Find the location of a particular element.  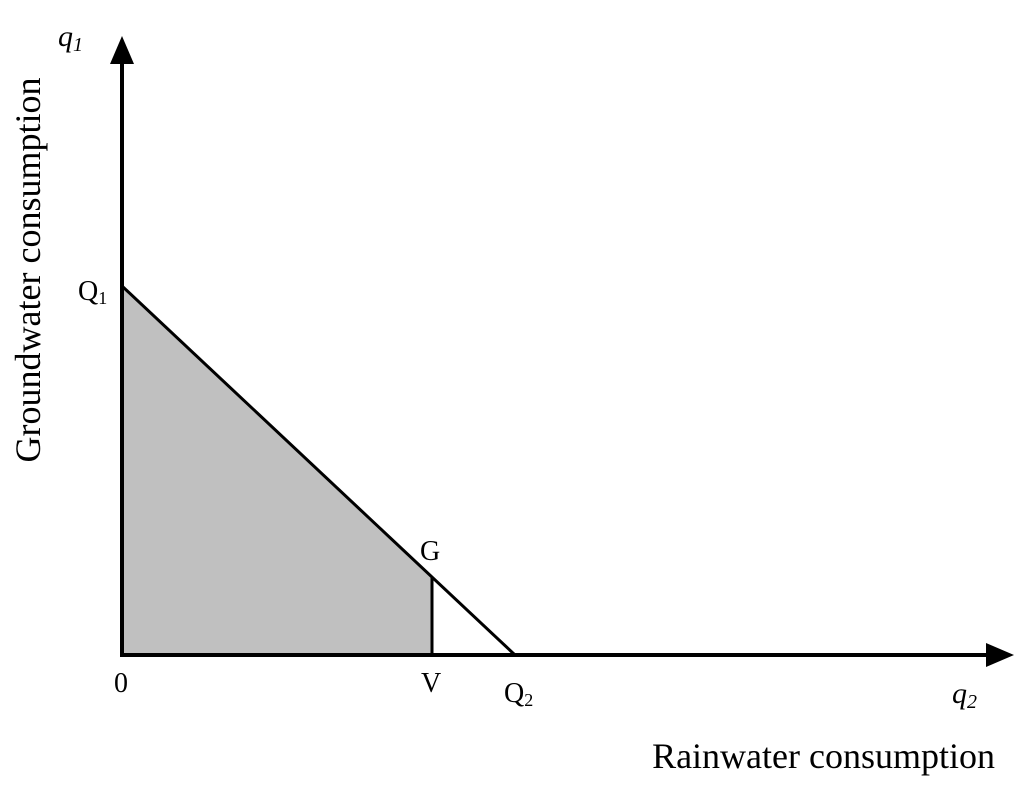

y-axis-variable: q1 is located at coordinates (70, 38).